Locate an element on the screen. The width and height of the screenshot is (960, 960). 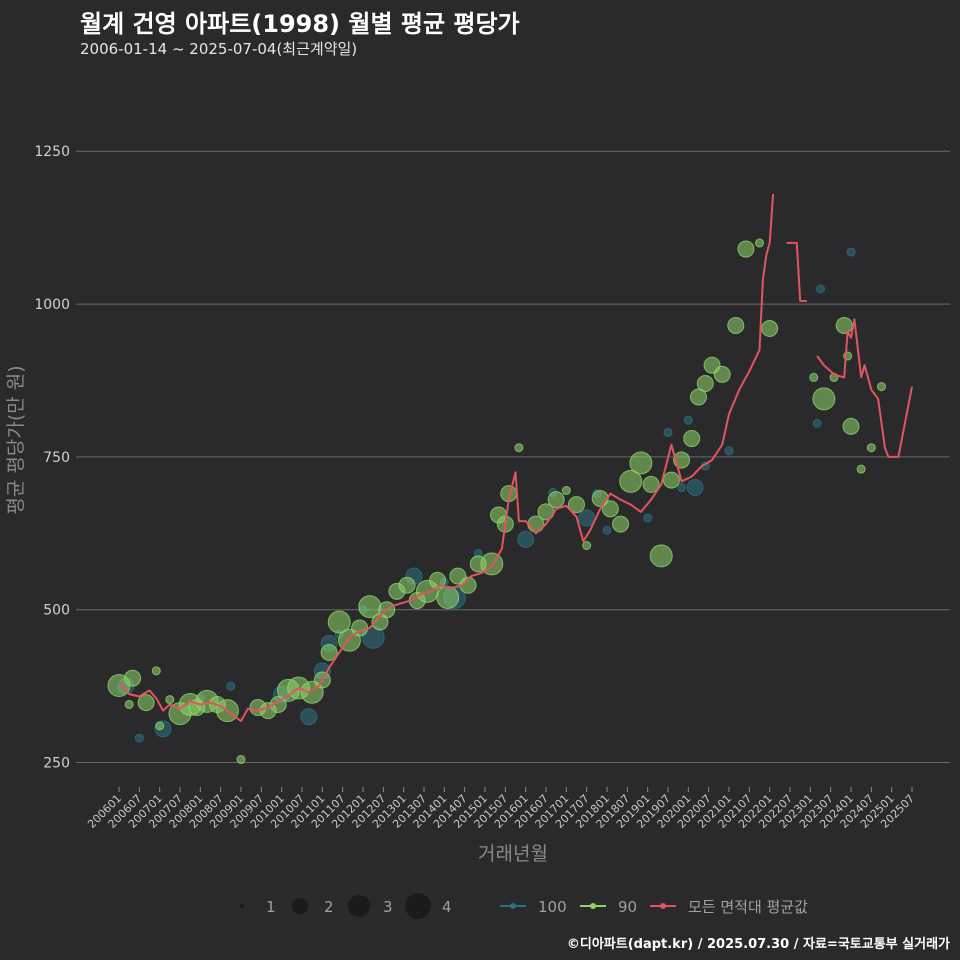
color-legend-label: 90 is located at coordinates (627, 907).